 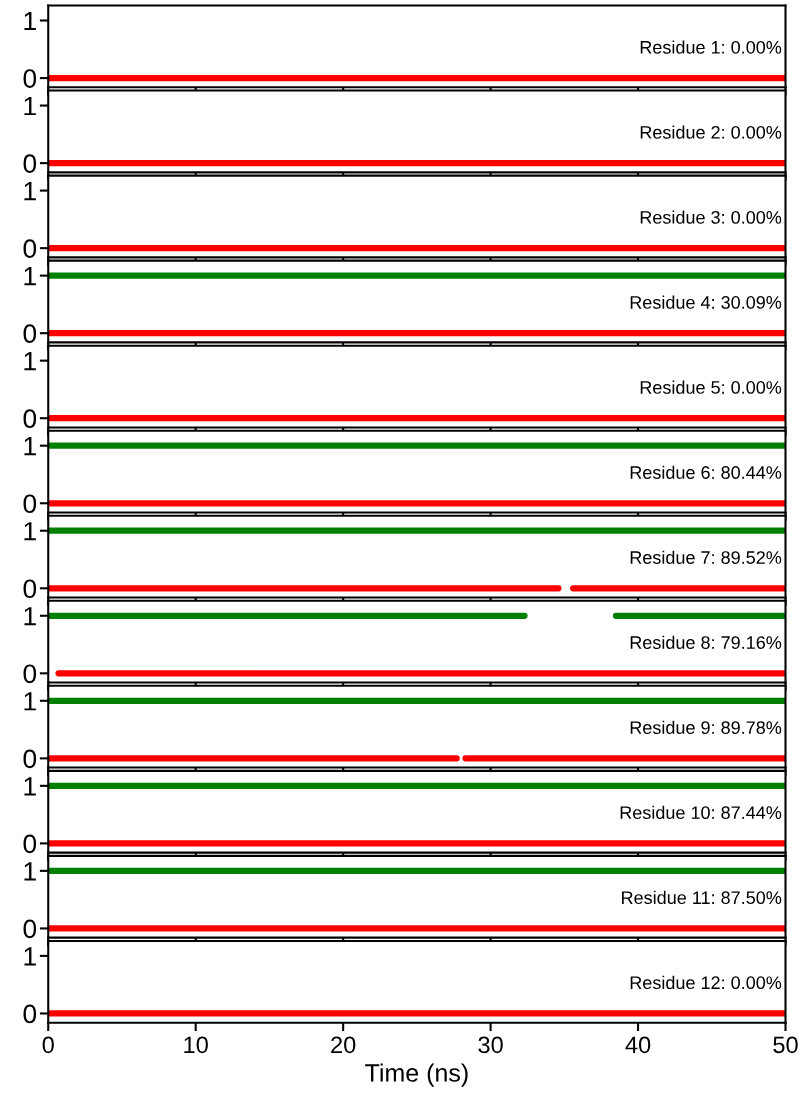 What do you see at coordinates (711, 132) in the screenshot?
I see `annotation: Residue 2: 0.00%` at bounding box center [711, 132].